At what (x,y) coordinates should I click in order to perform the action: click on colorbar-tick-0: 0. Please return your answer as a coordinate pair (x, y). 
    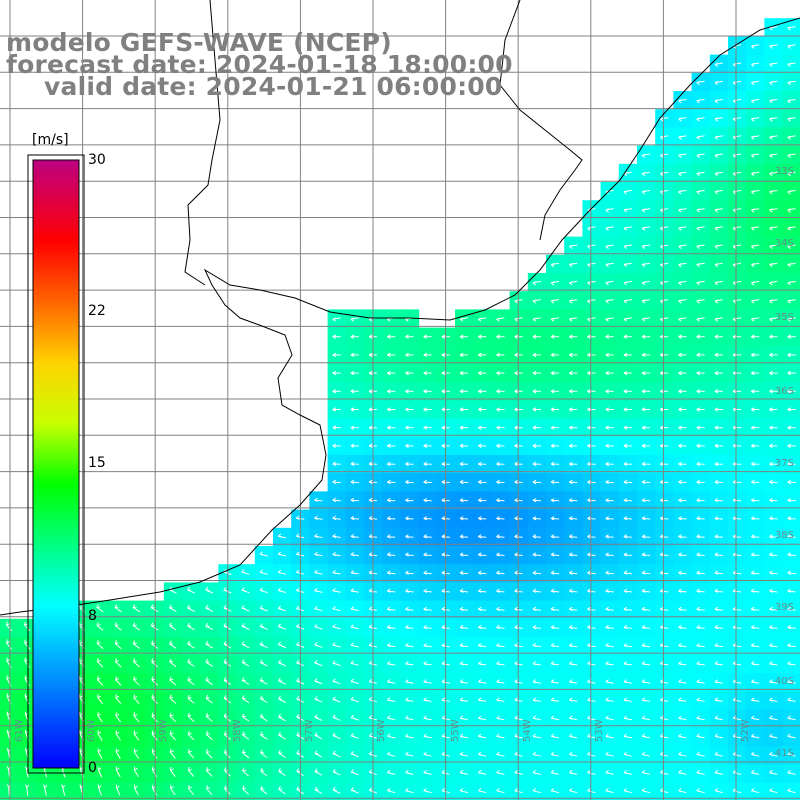
    Looking at the image, I should click on (92, 768).